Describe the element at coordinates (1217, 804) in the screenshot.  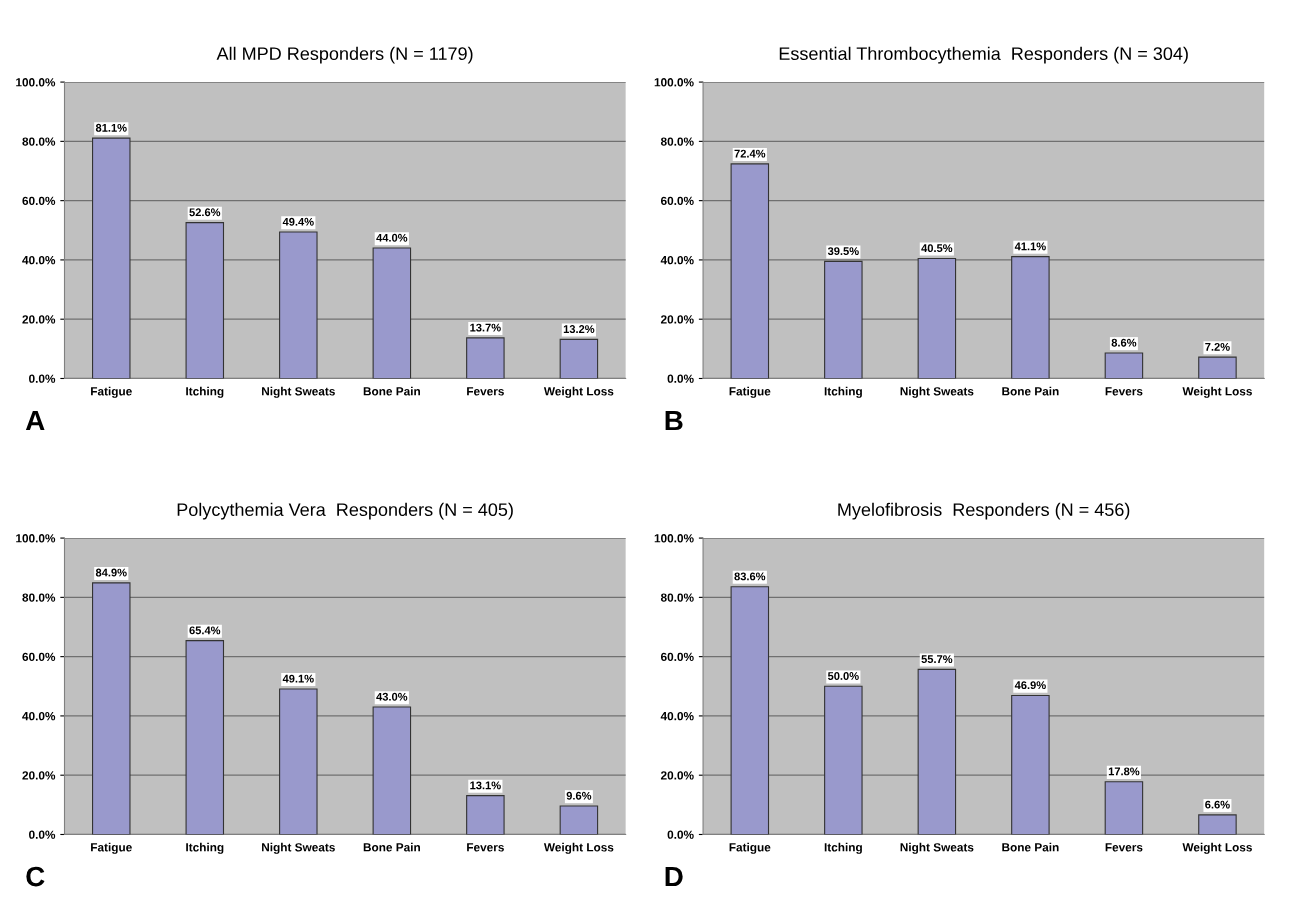
I see `data-label: 6.6%` at that location.